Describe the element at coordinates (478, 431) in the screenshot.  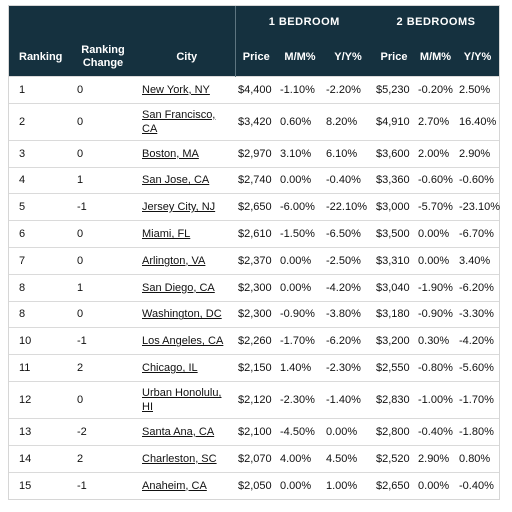
I see `yy-2br-cell: -1.80%` at that location.